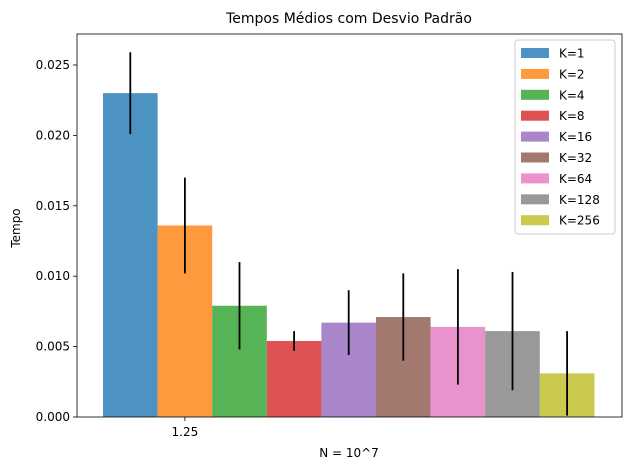 The height and width of the screenshot is (474, 630). I want to click on y-tick-label: 0.000, so click(53, 417).